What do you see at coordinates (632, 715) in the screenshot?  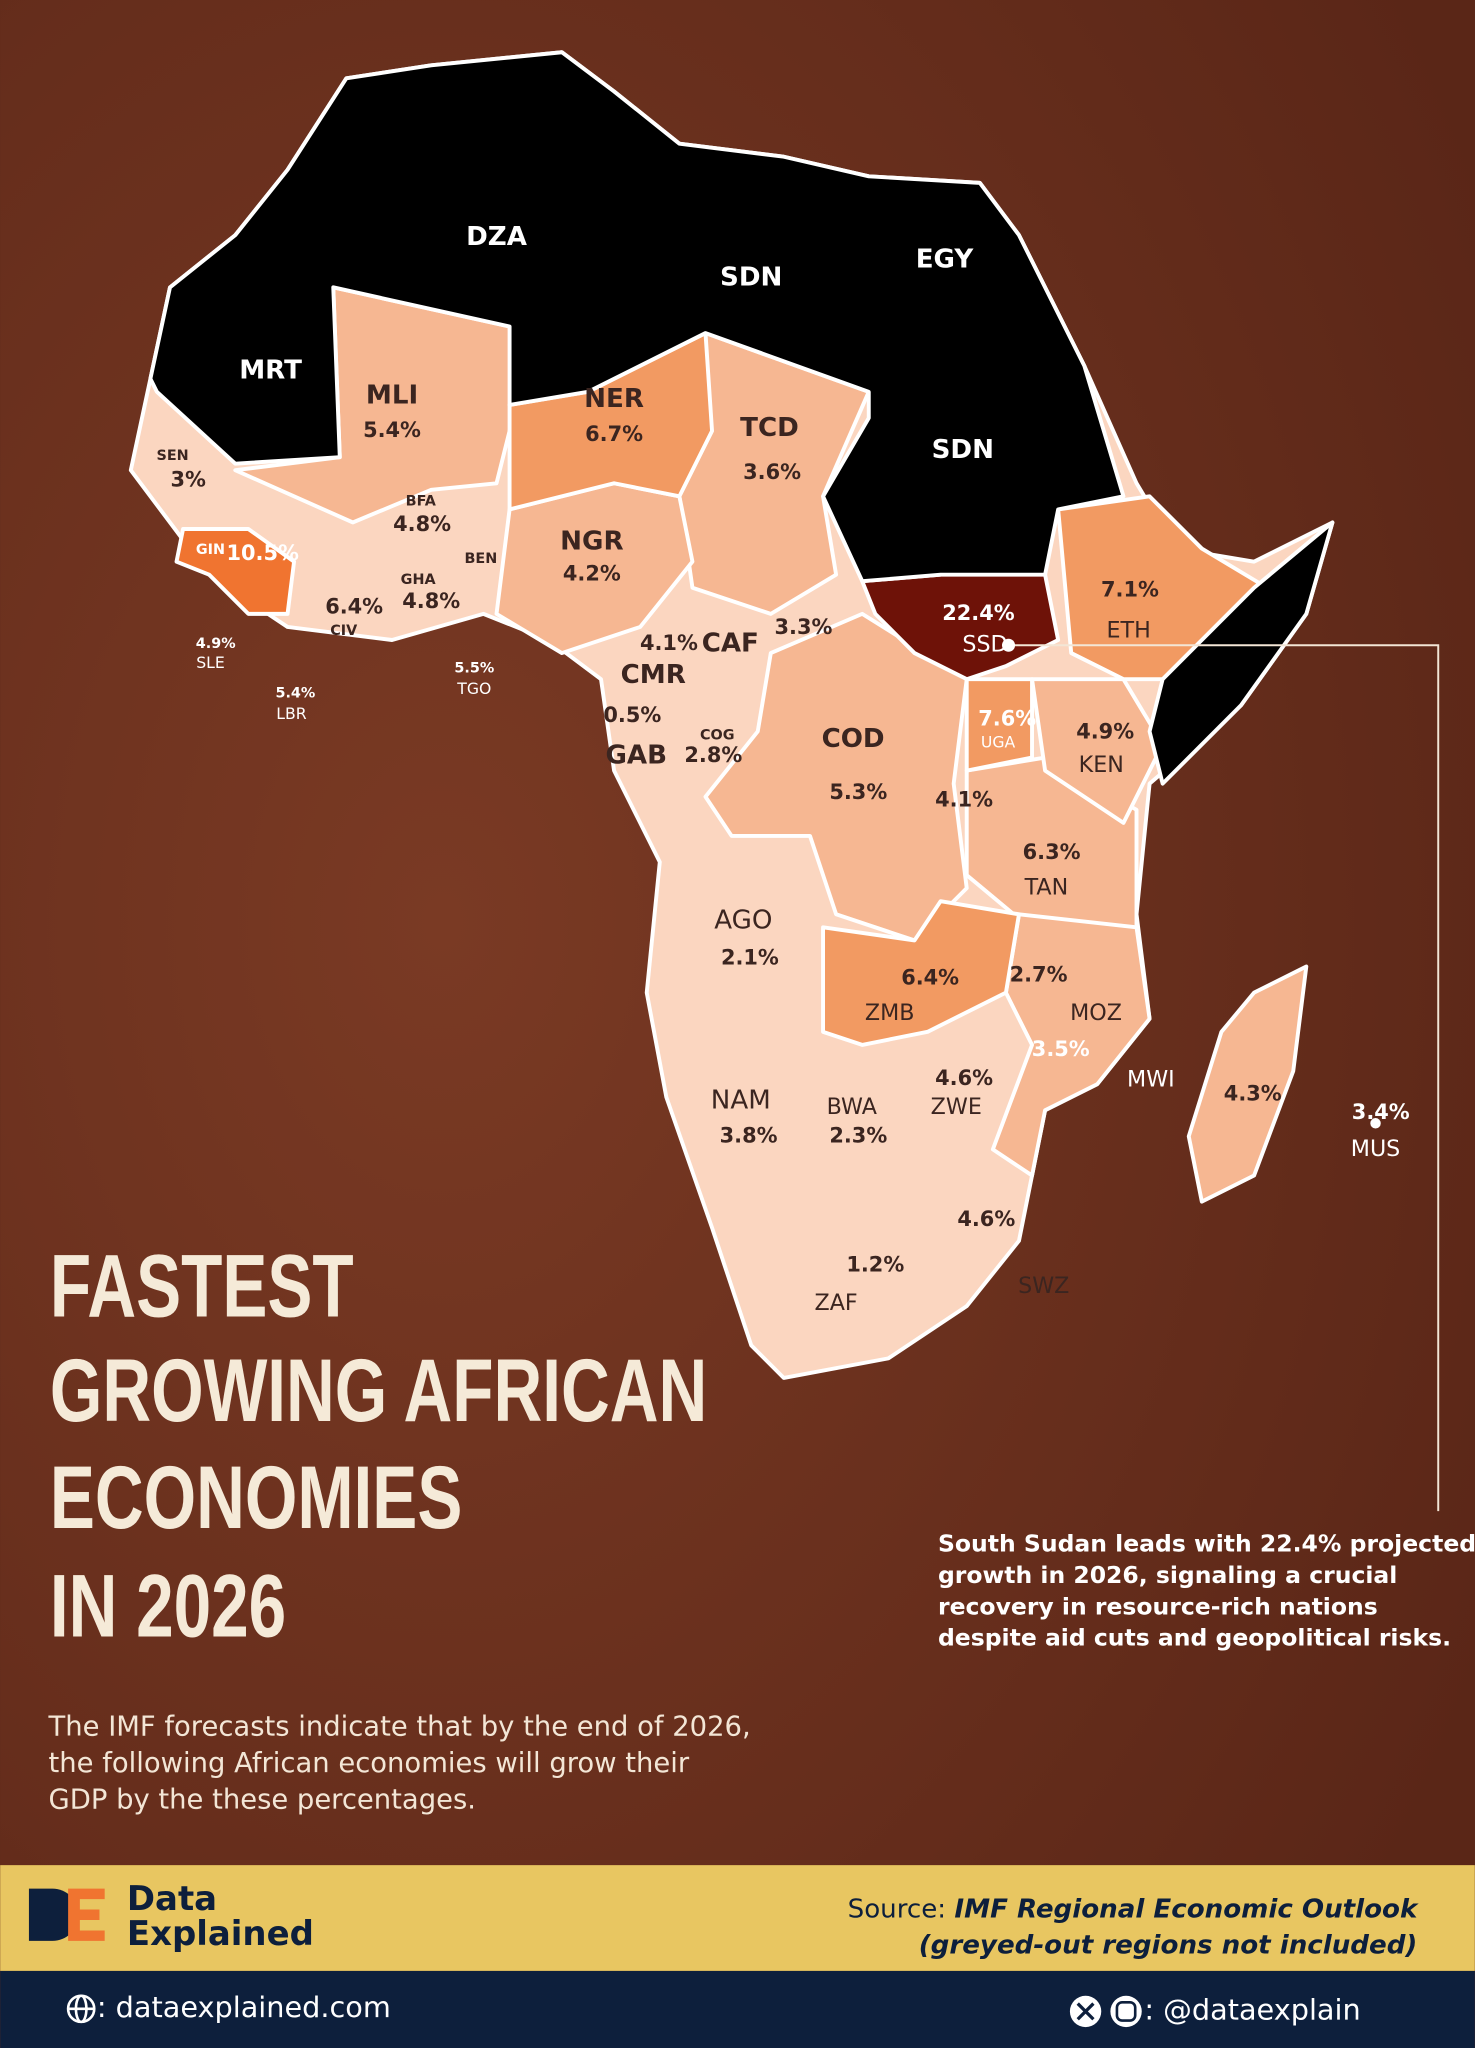 I see `growth-label: 0.5%` at bounding box center [632, 715].